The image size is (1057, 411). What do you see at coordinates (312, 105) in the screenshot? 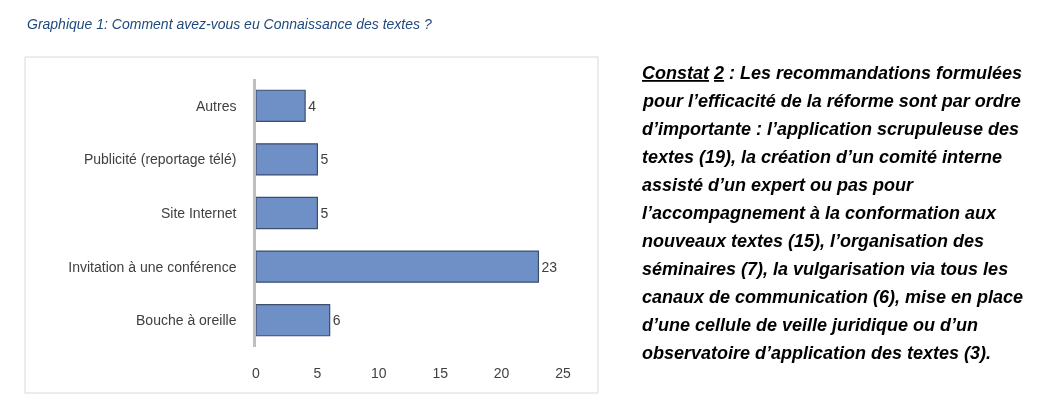
I see `data-label: 4` at bounding box center [312, 105].